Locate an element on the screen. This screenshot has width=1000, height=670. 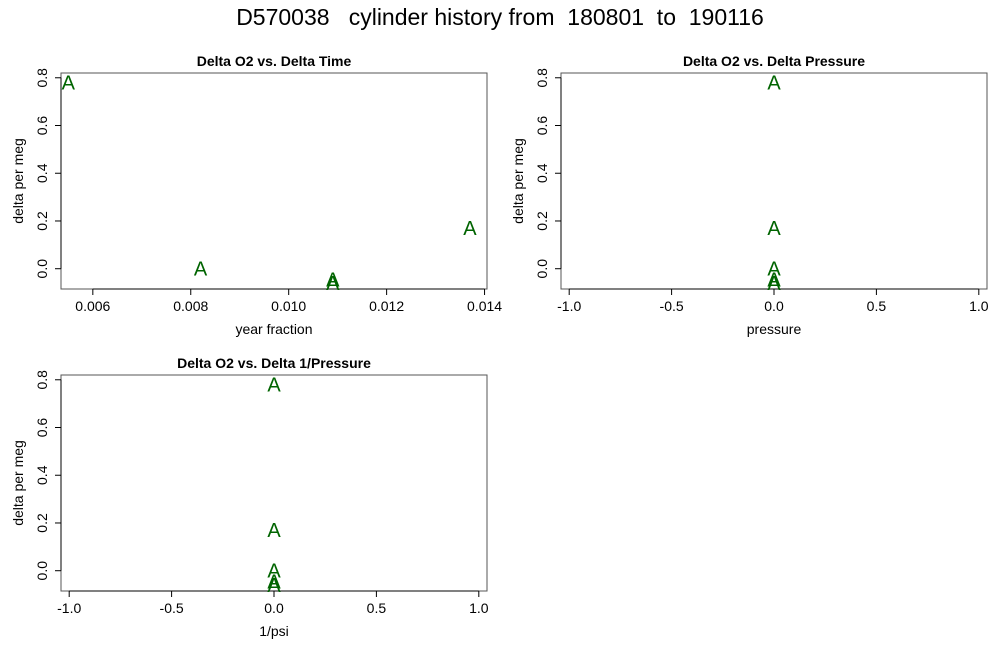
plot-2-x-tick-label: 1.0 is located at coordinates (979, 306).